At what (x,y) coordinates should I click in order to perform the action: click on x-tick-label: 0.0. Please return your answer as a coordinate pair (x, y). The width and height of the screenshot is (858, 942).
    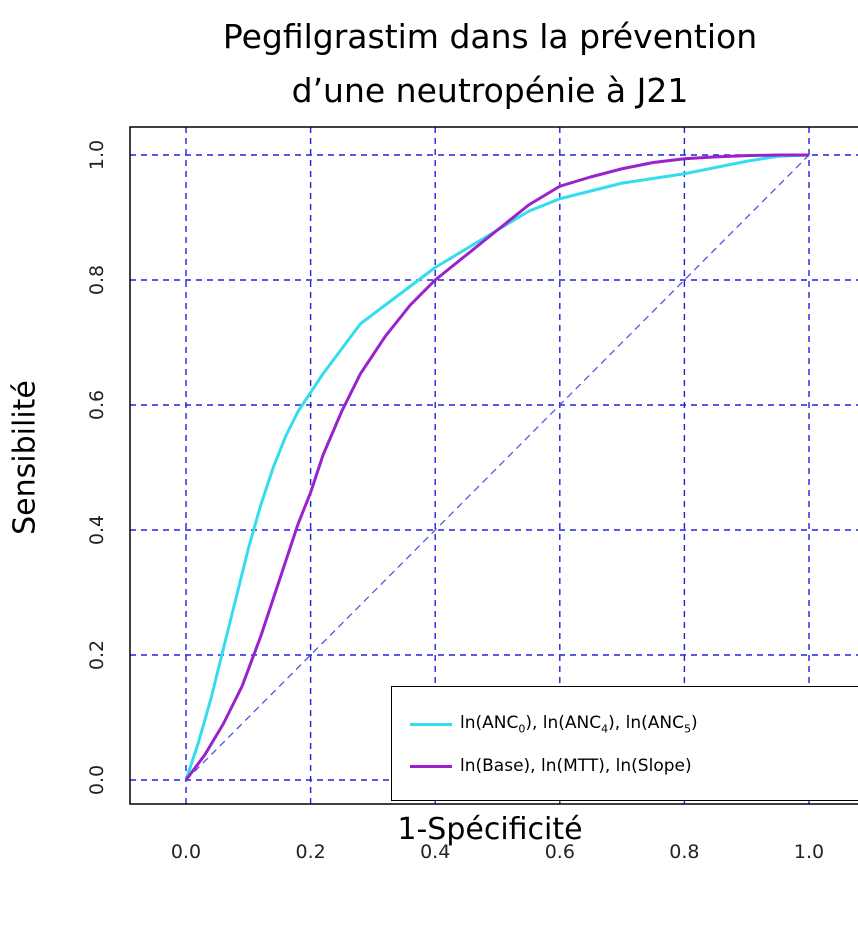
    Looking at the image, I should click on (186, 852).